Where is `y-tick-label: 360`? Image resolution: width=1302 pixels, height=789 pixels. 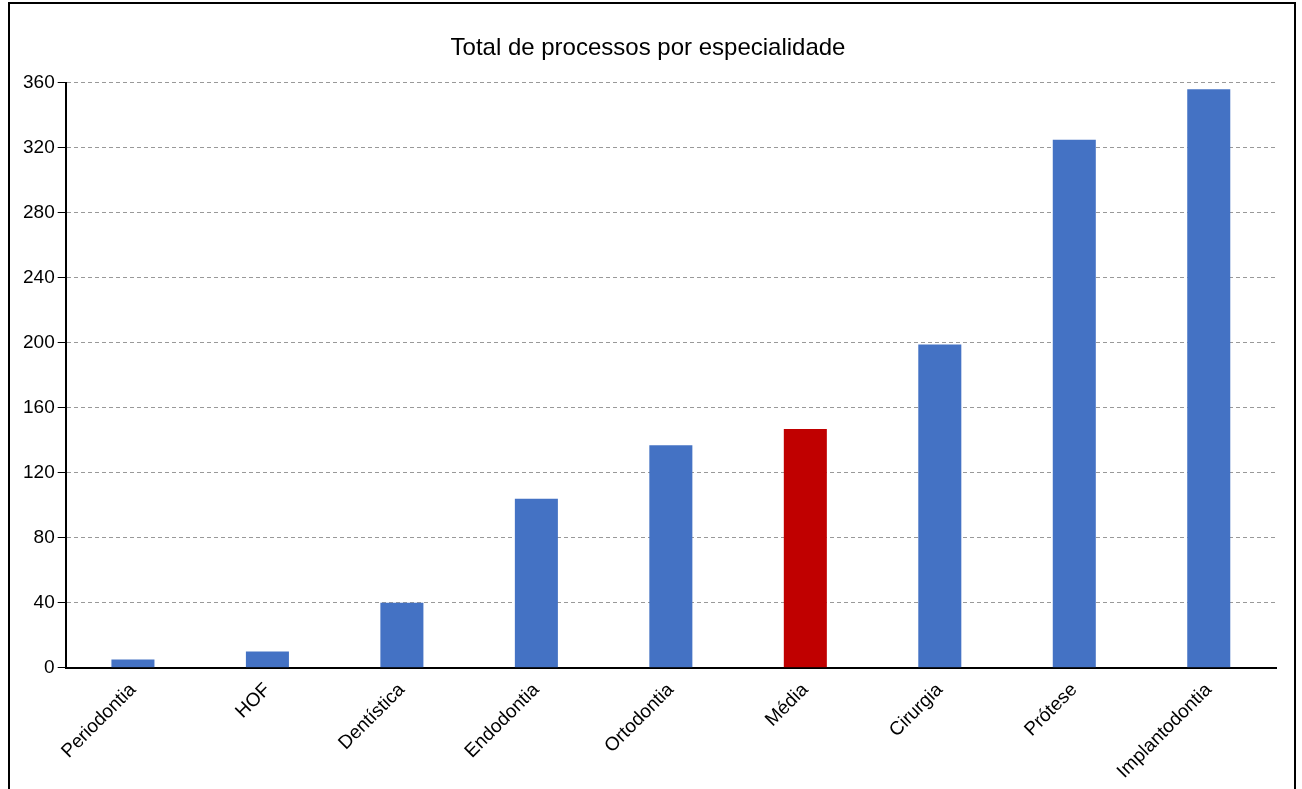 y-tick-label: 360 is located at coordinates (39, 82).